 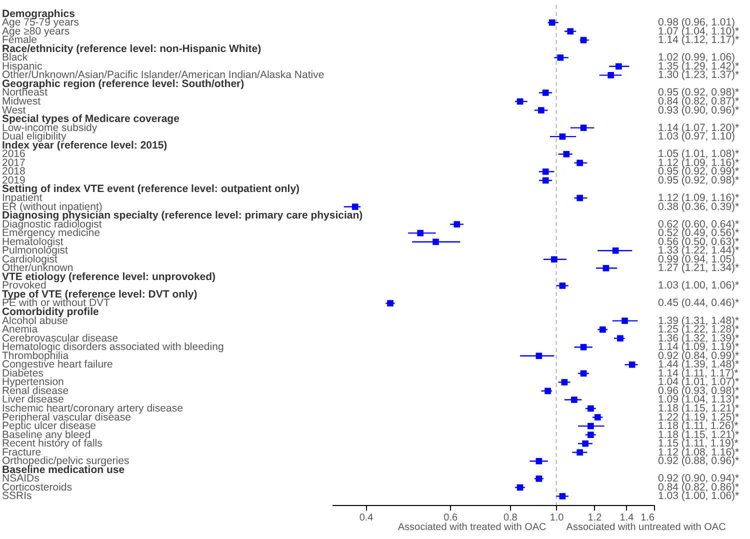 What do you see at coordinates (366, 518) in the screenshot?
I see `x-tick-label: 0.4` at bounding box center [366, 518].